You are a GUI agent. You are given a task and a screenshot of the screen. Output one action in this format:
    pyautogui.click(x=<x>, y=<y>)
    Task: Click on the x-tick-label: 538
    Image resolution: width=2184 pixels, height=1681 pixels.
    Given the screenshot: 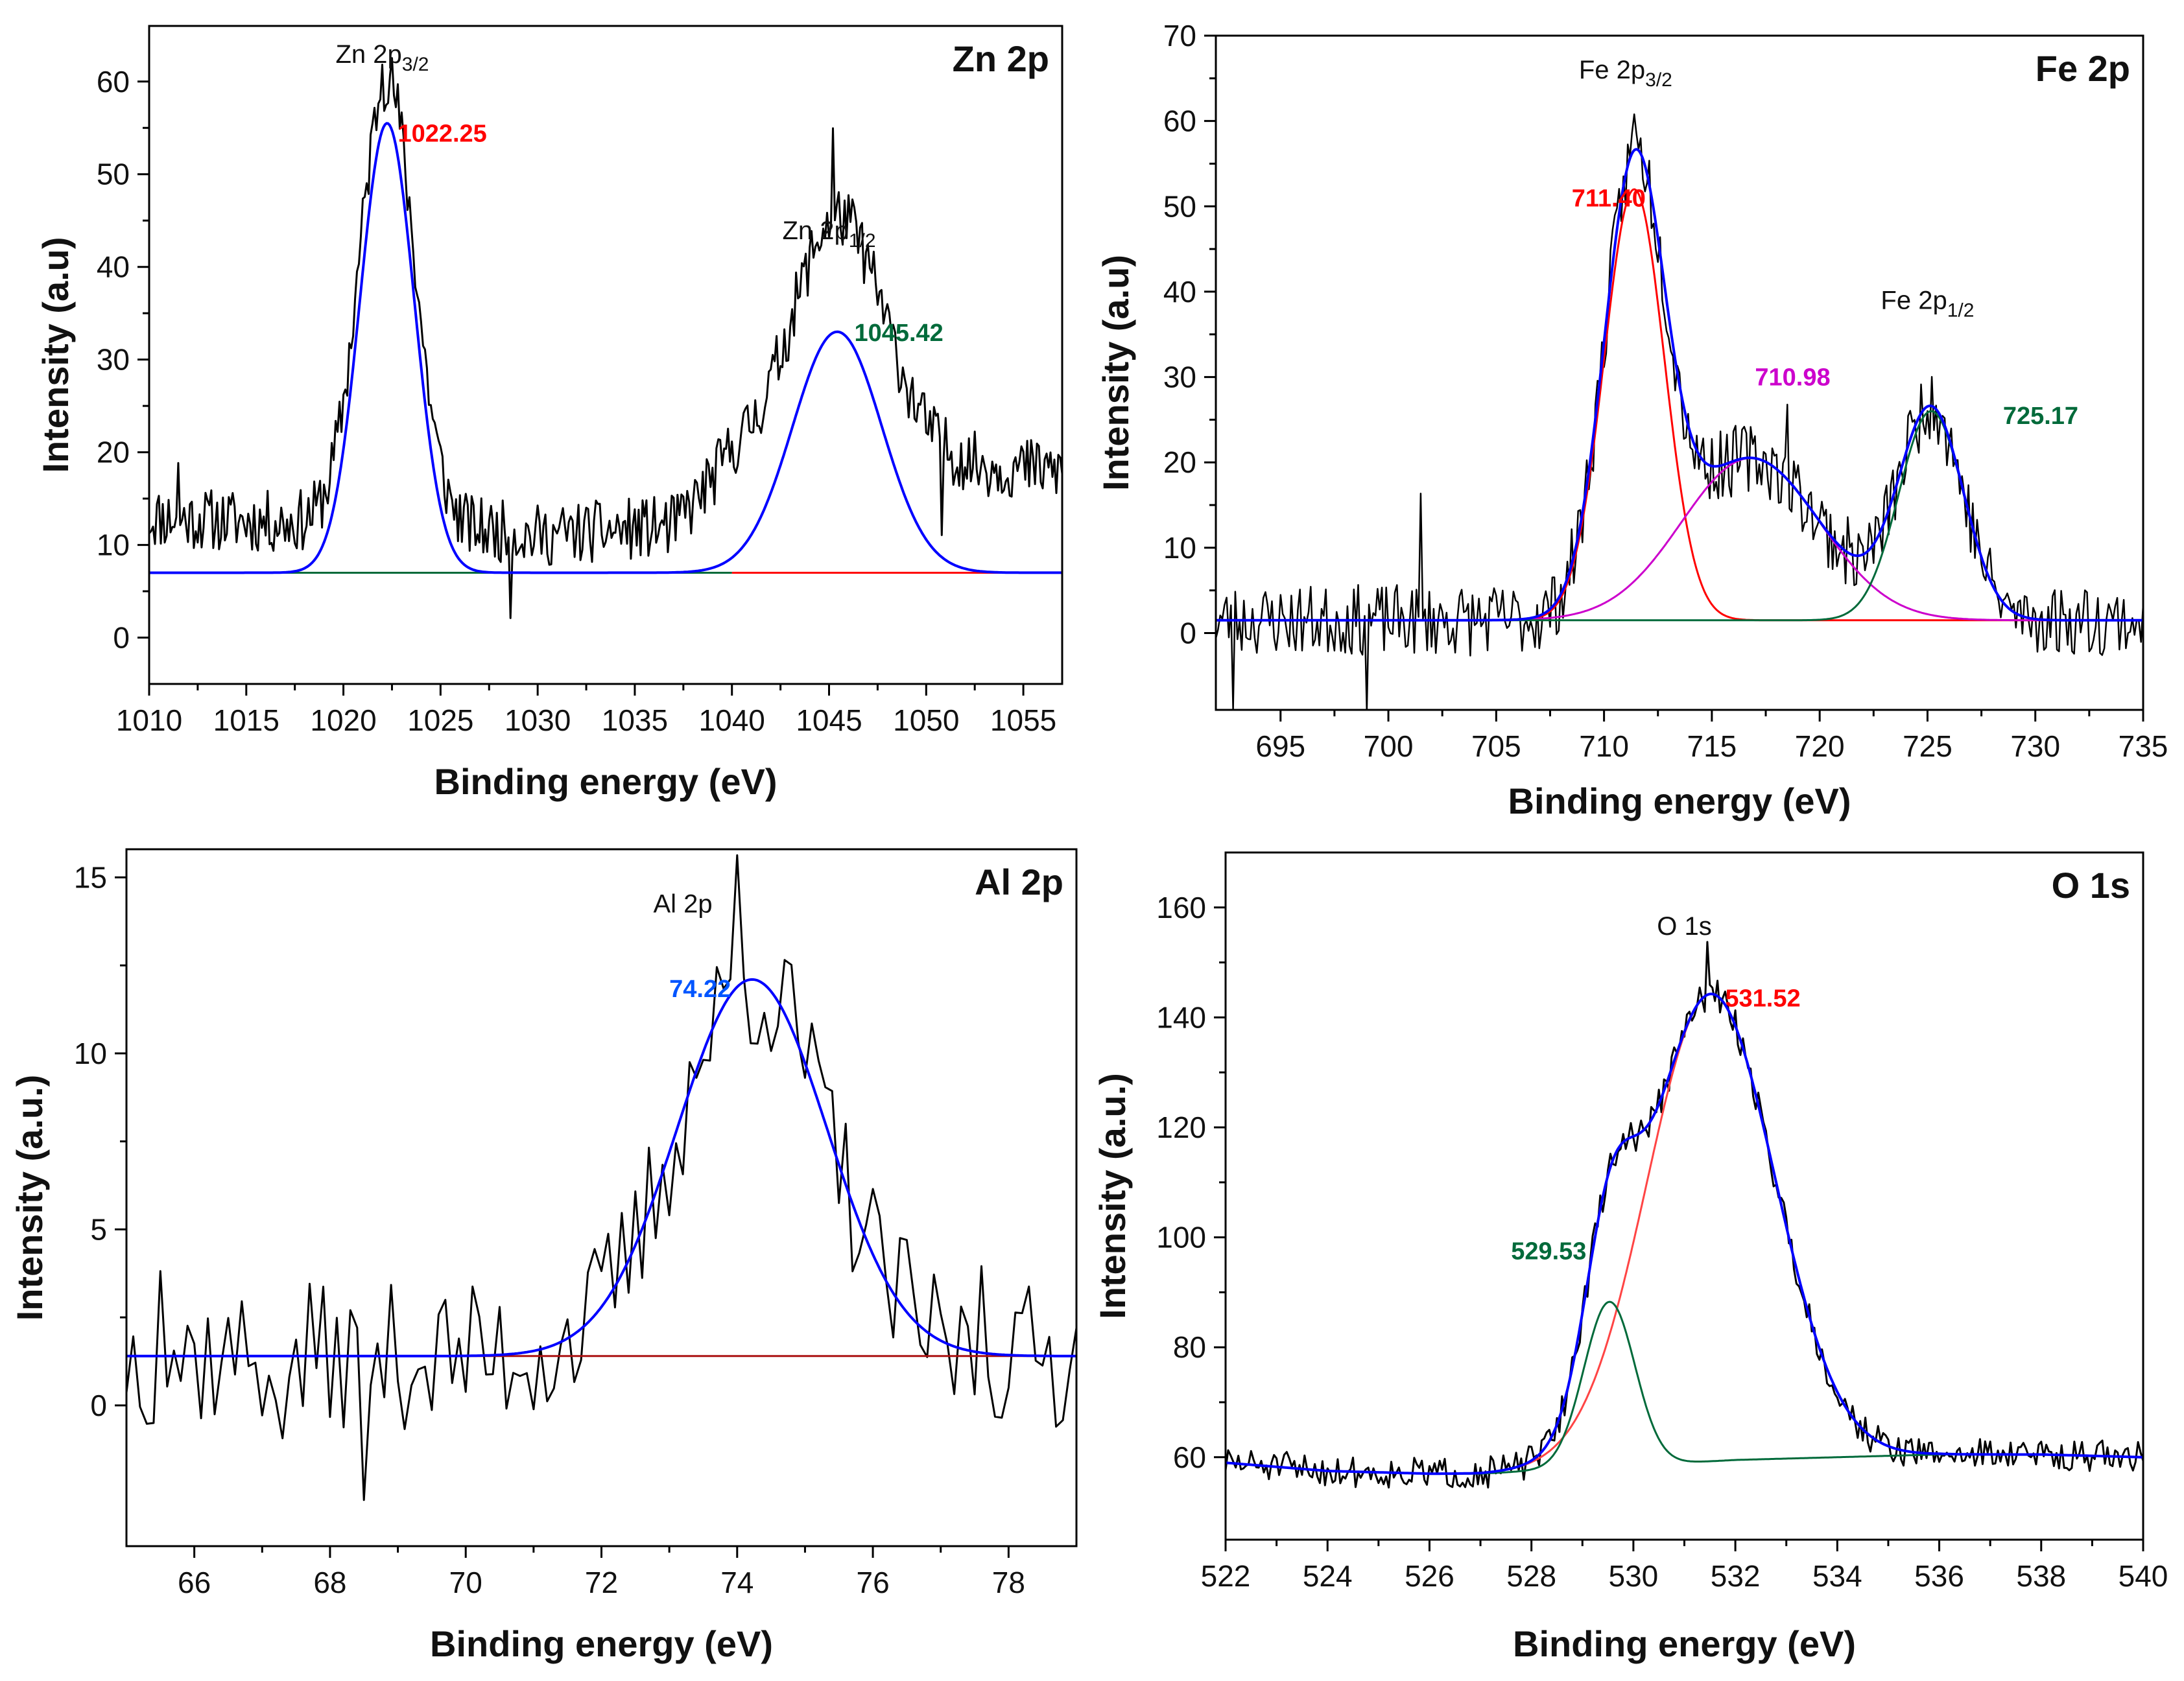 What is the action you would take?
    pyautogui.click(x=2041, y=1576)
    